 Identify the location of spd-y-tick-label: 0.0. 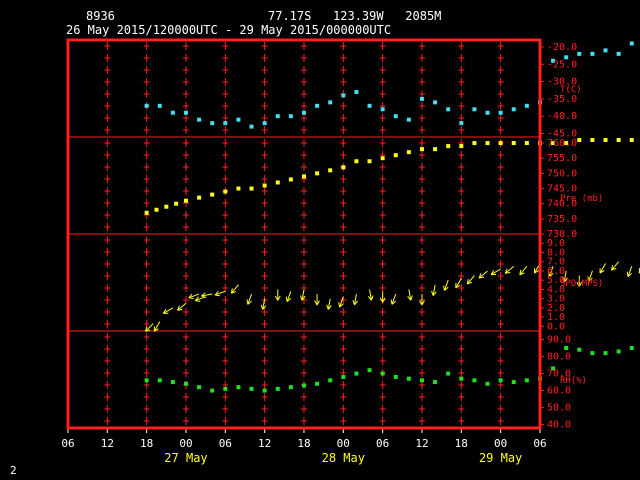
(556, 326).